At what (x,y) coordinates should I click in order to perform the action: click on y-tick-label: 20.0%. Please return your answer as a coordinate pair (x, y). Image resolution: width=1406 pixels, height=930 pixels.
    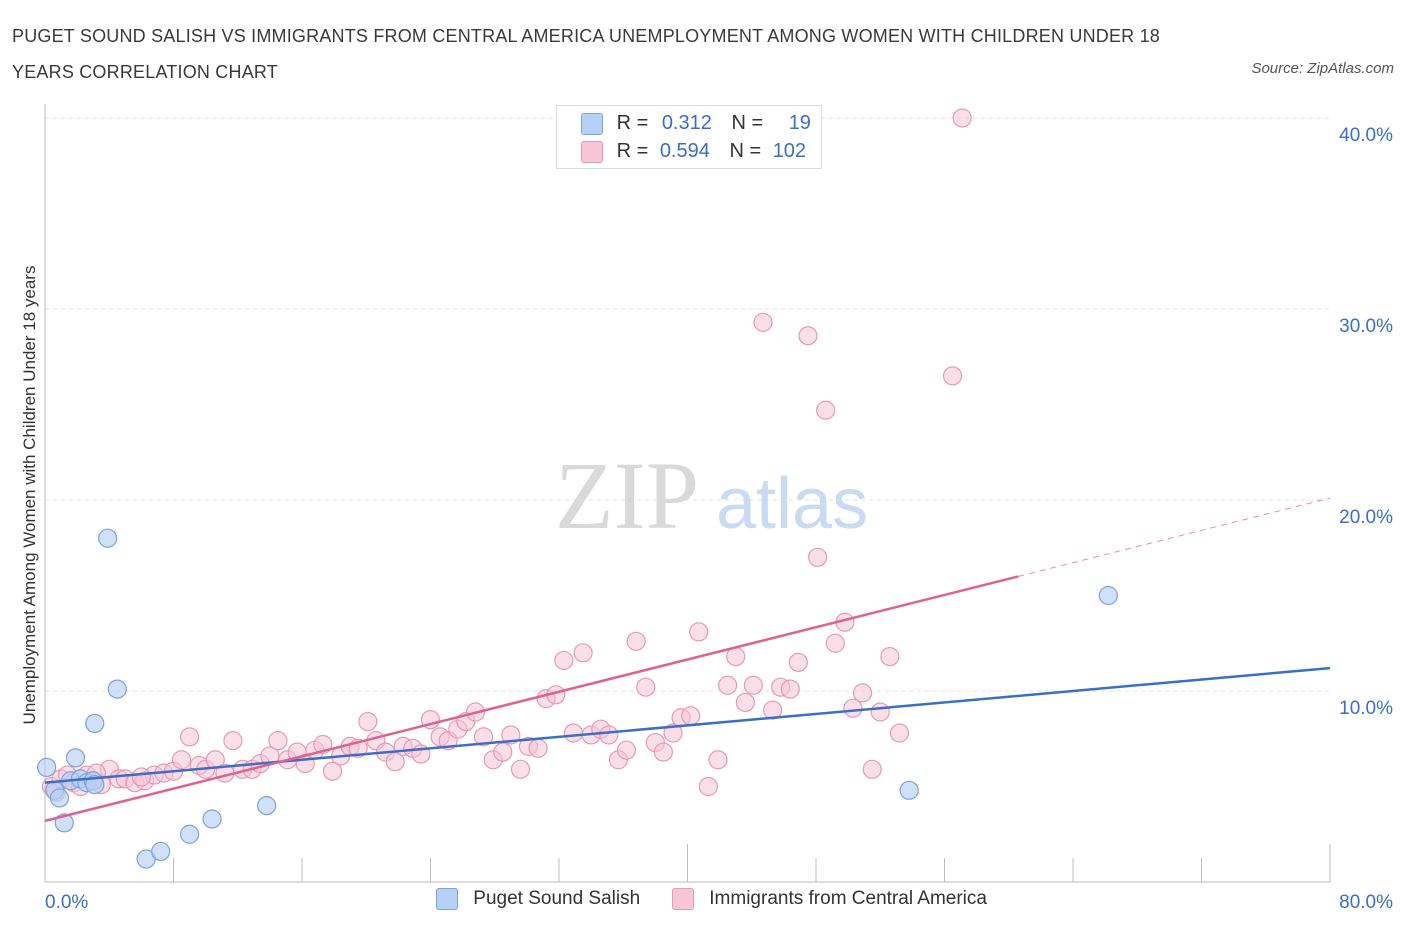
    Looking at the image, I should click on (1366, 517).